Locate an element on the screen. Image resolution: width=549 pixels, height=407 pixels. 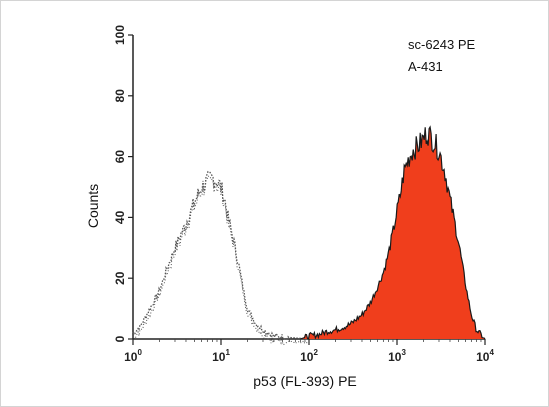
y-tick-label: 60 is located at coordinates (120, 157).